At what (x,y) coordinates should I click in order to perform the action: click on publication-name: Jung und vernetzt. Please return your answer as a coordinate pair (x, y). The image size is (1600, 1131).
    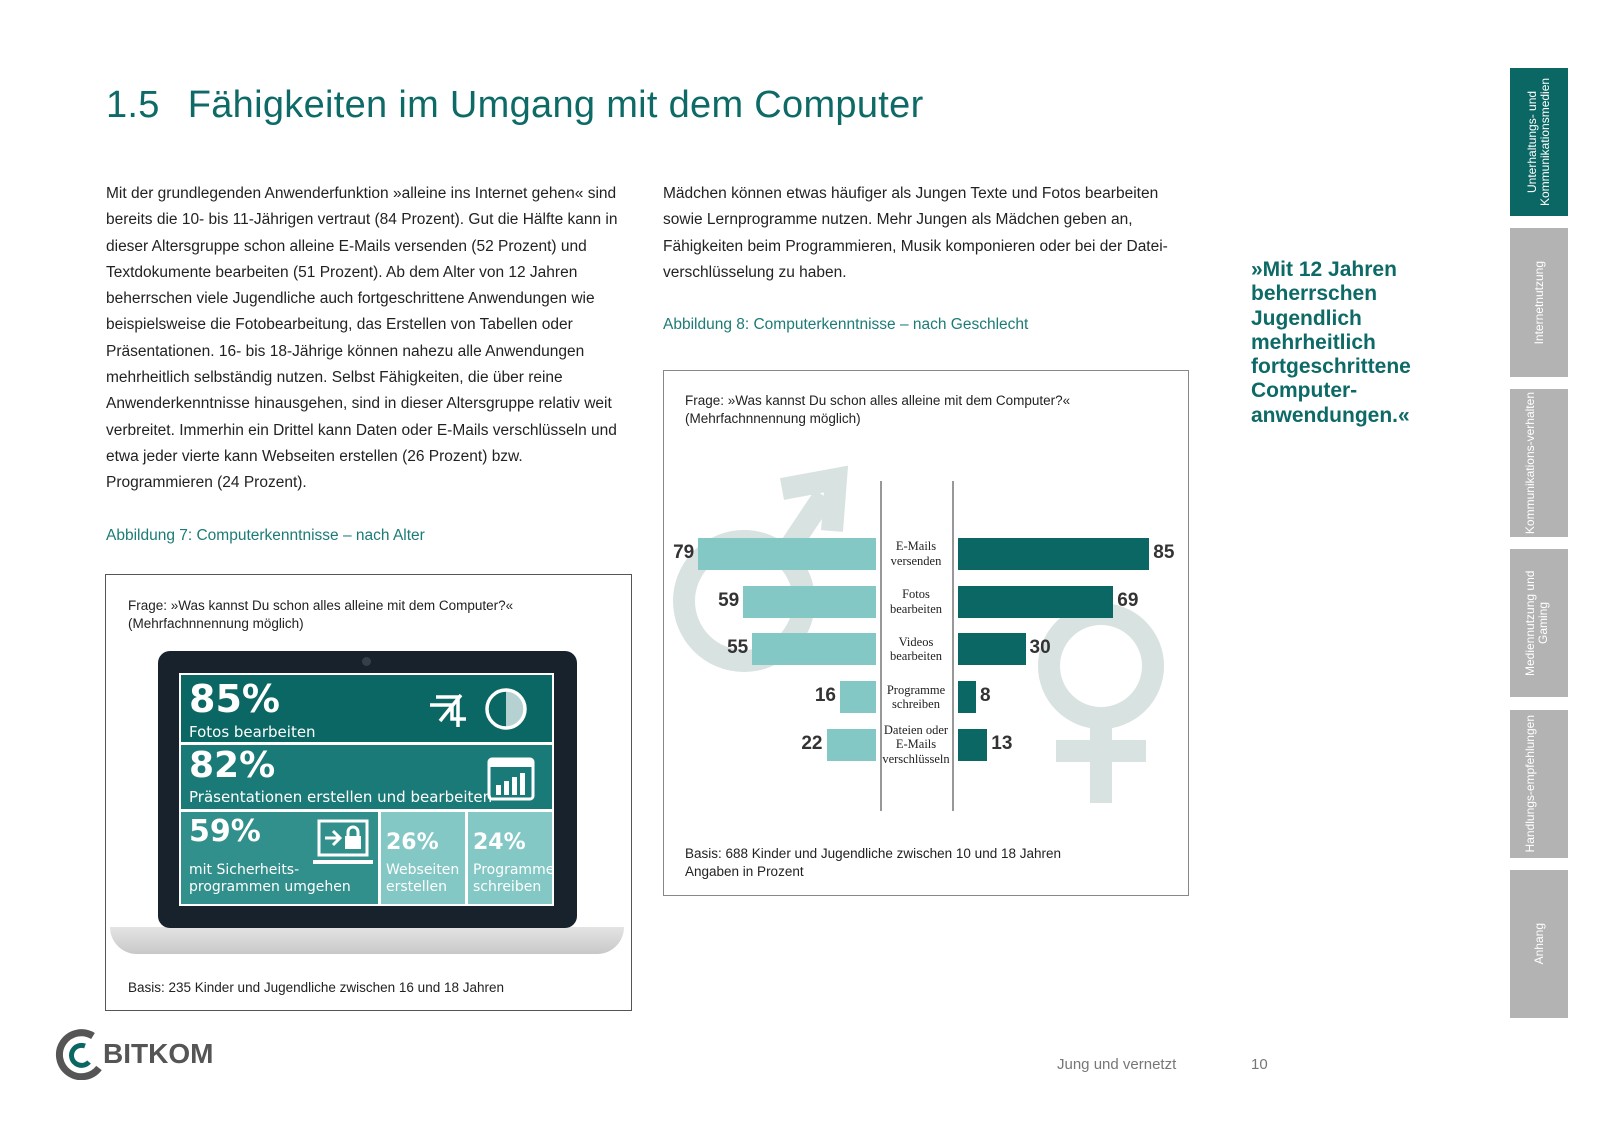
    Looking at the image, I should click on (1117, 1064).